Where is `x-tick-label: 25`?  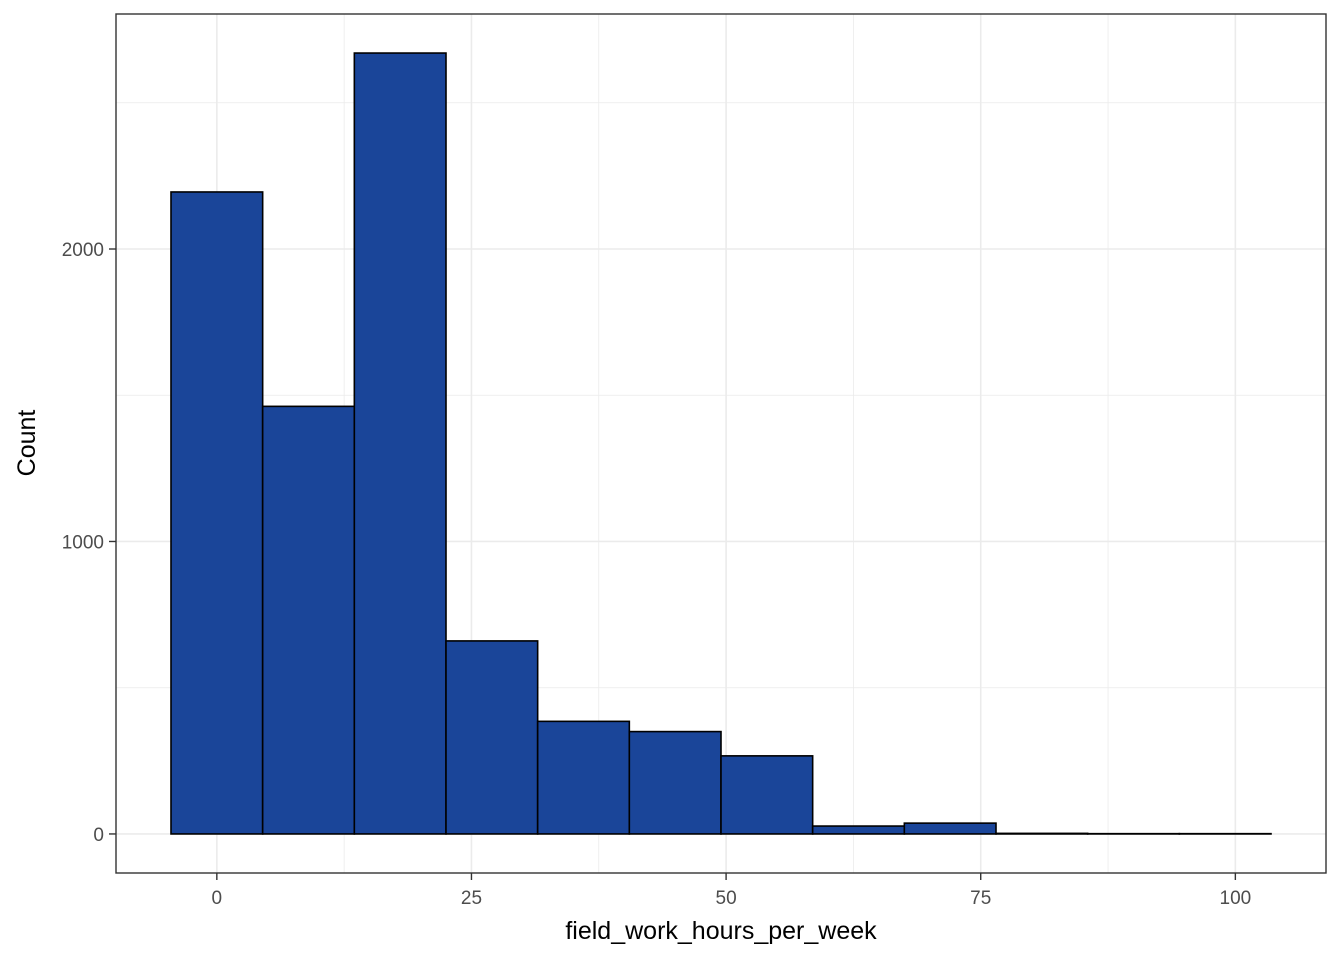
x-tick-label: 25 is located at coordinates (471, 898).